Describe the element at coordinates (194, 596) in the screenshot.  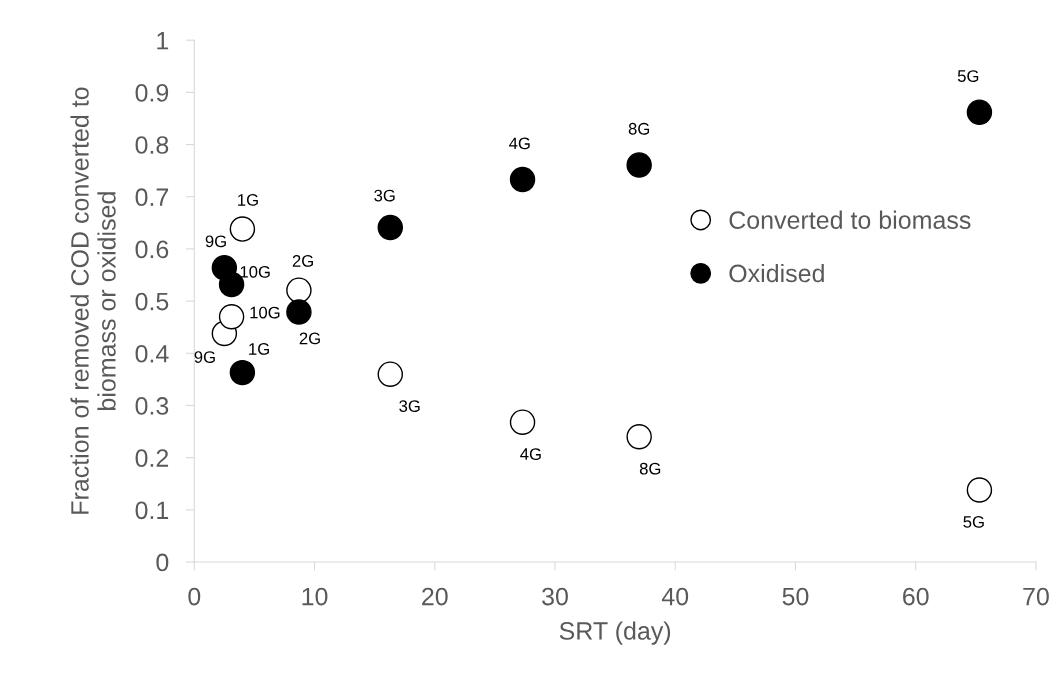
I see `x-tick-label: 0` at that location.